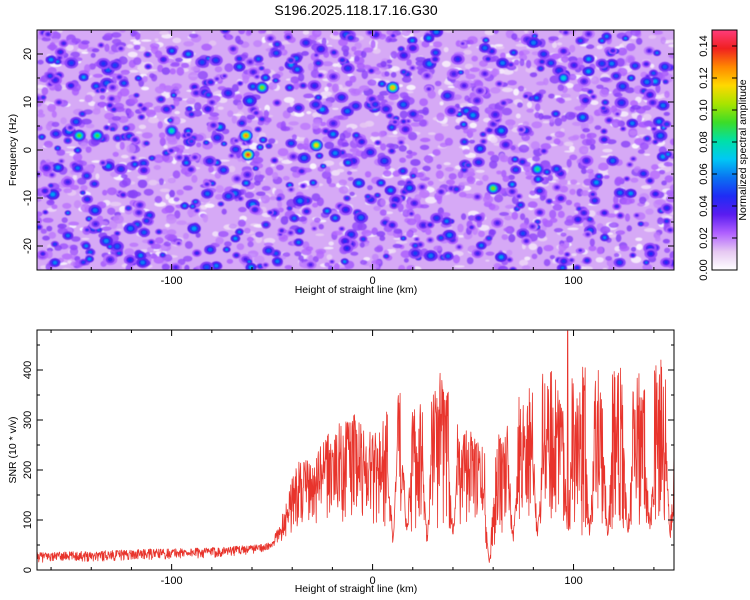 This screenshot has height=600, width=750. I want to click on colorbar-gradient, so click(724, 150).